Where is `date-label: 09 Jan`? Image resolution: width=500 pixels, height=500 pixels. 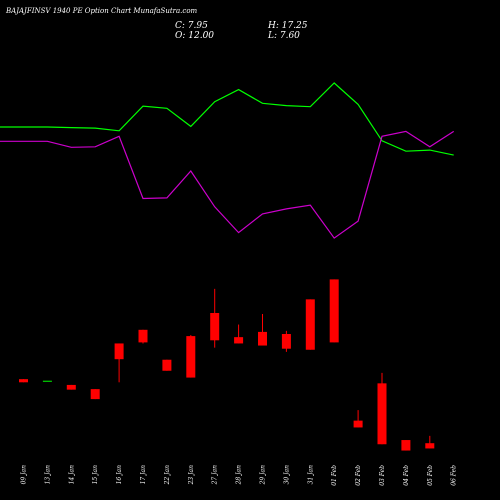
date-label: 09 Jan is located at coordinates (24, 475).